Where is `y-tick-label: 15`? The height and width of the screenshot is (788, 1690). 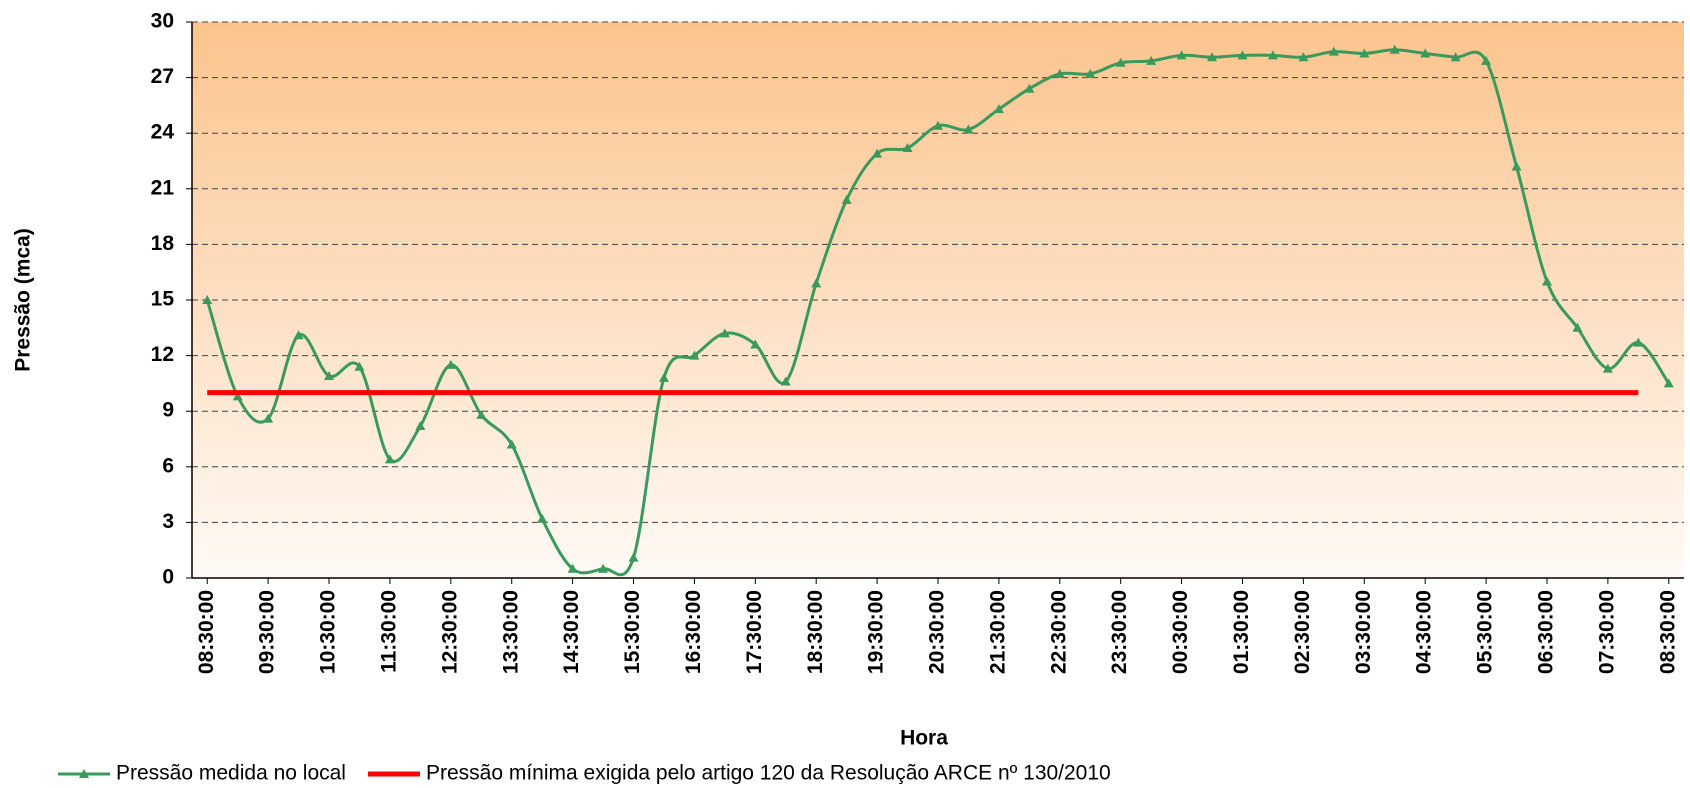
y-tick-label: 15 is located at coordinates (163, 299).